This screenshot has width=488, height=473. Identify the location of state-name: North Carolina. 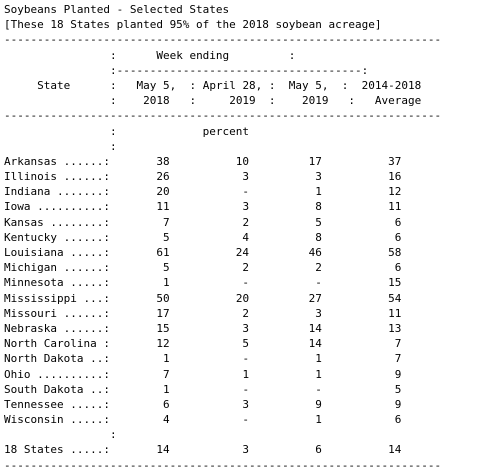
(50, 344).